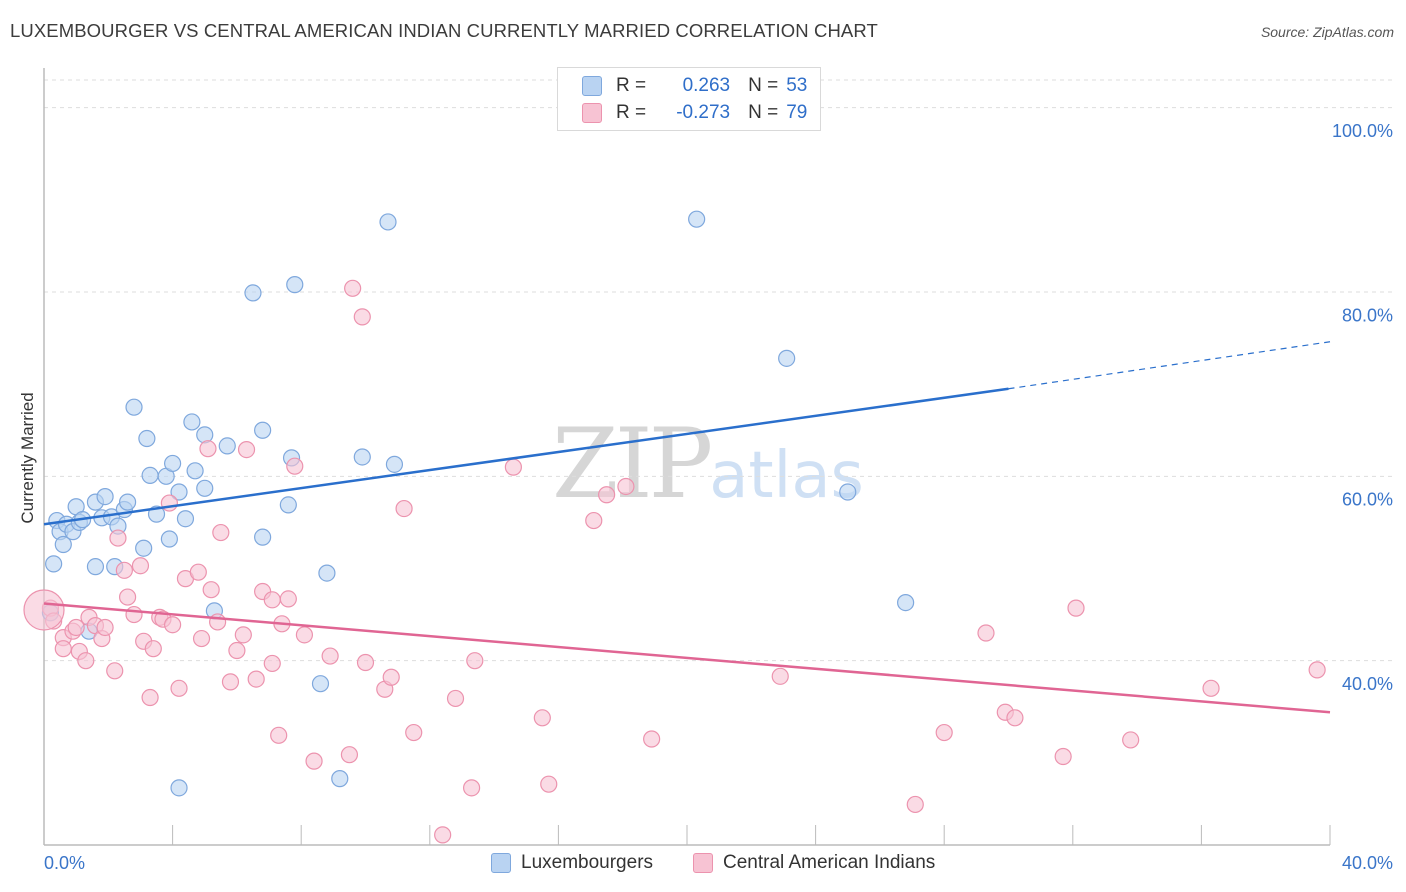 The height and width of the screenshot is (892, 1406). I want to click on source-note: Source: ZipAtlas.com, so click(1327, 32).